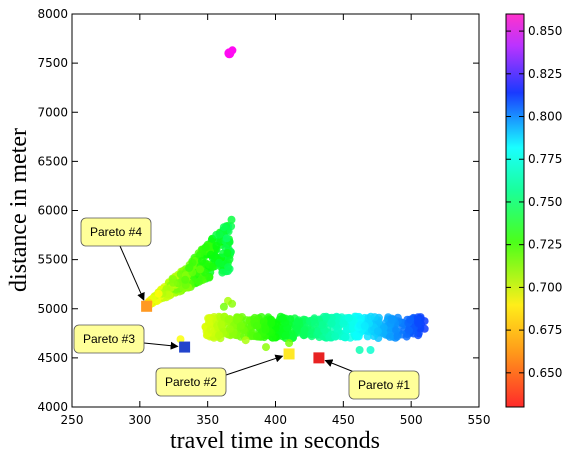 This screenshot has width=562, height=457. What do you see at coordinates (139, 420) in the screenshot?
I see `x-tick-label: 300` at bounding box center [139, 420].